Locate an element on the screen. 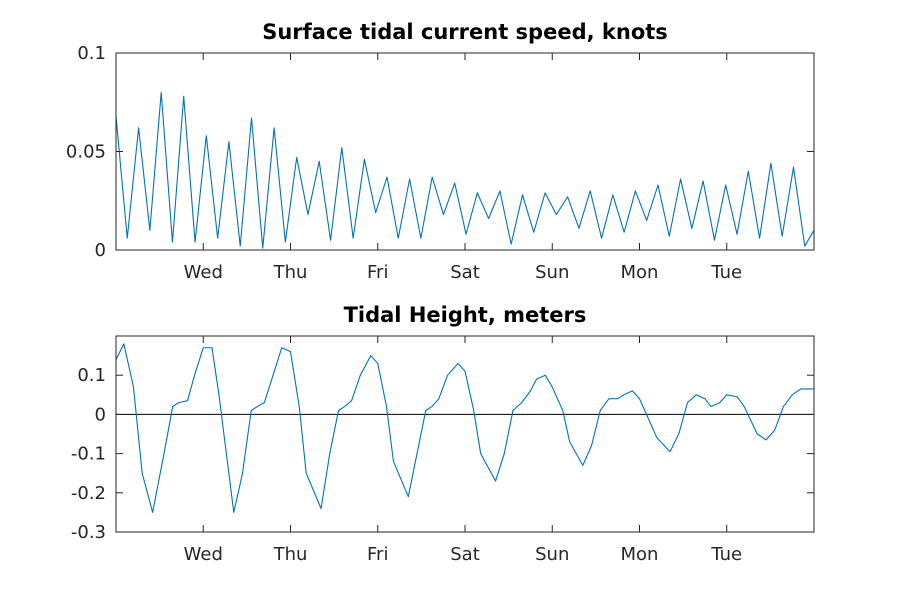 This screenshot has width=900, height=600. tidal-height-x-tick-label: Sat is located at coordinates (465, 554).